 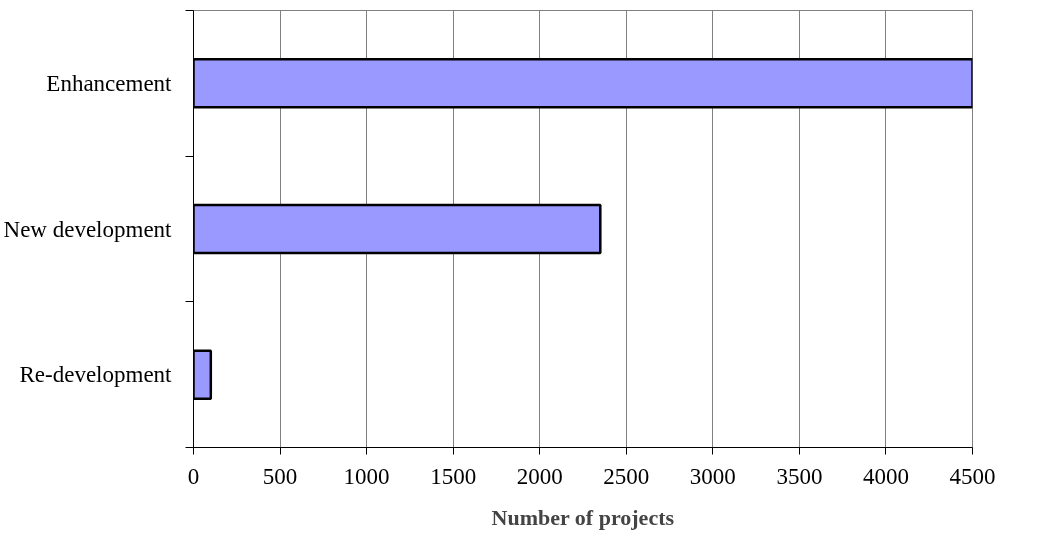 I want to click on x-tick-label: 3500, so click(x=799, y=476).